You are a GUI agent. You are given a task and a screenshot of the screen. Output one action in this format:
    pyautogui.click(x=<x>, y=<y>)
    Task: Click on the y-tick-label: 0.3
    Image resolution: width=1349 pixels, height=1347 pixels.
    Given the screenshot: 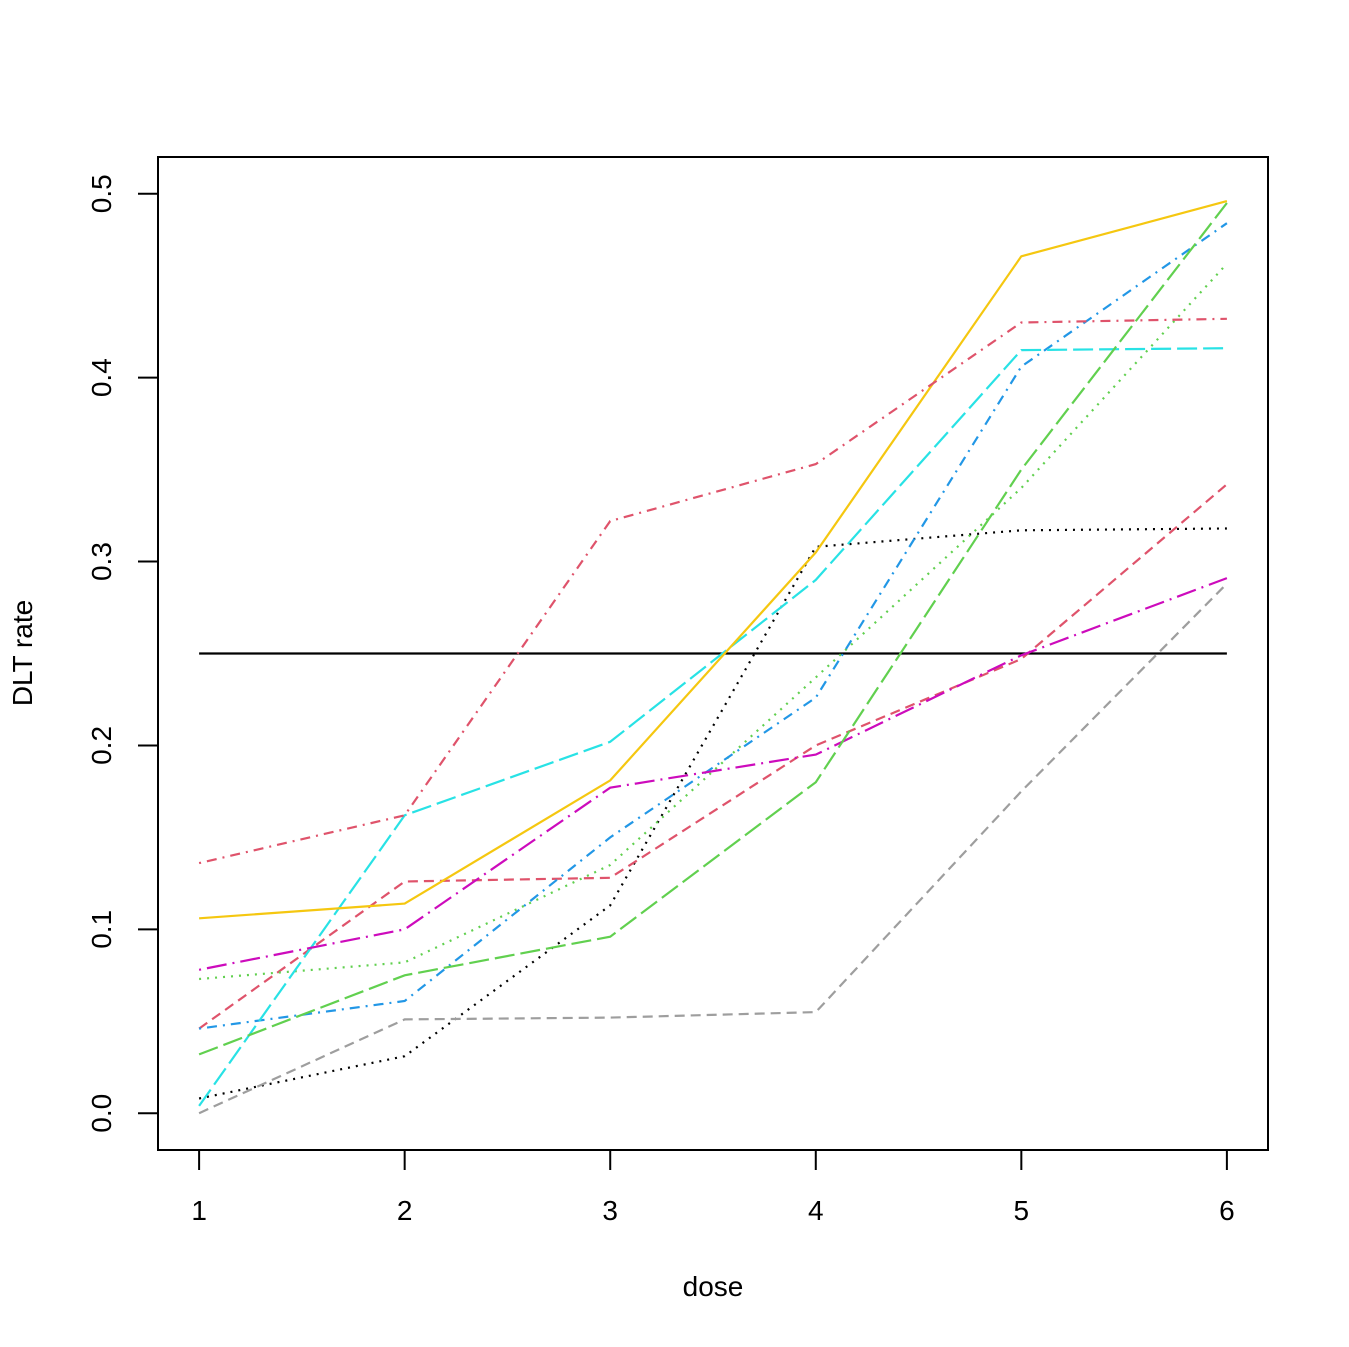 What is the action you would take?
    pyautogui.click(x=101, y=561)
    